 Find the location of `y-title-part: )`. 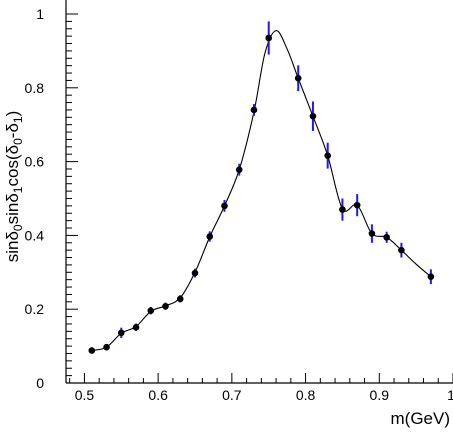

y-title-part: ) is located at coordinates (12, 114).